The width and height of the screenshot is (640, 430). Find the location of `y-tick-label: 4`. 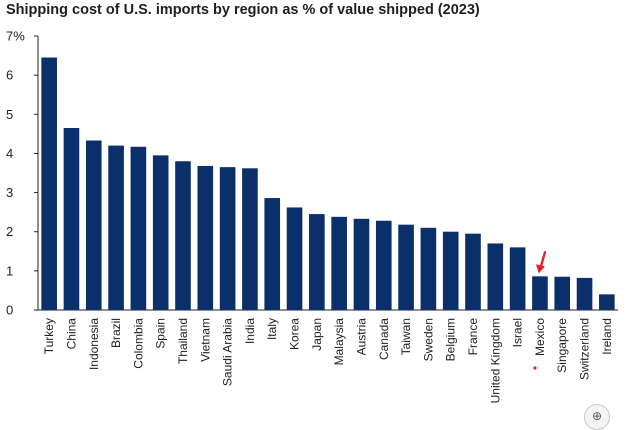

y-tick-label: 4 is located at coordinates (9, 153).